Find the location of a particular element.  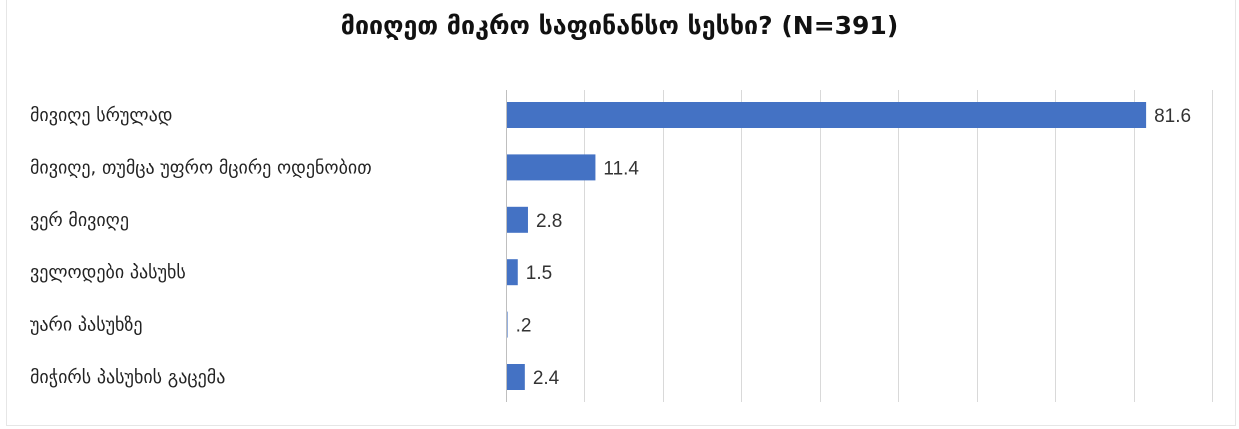

chart-title: მიიღეთ მიკრო საფინანსო სესხი? (N=391) is located at coordinates (619, 25).